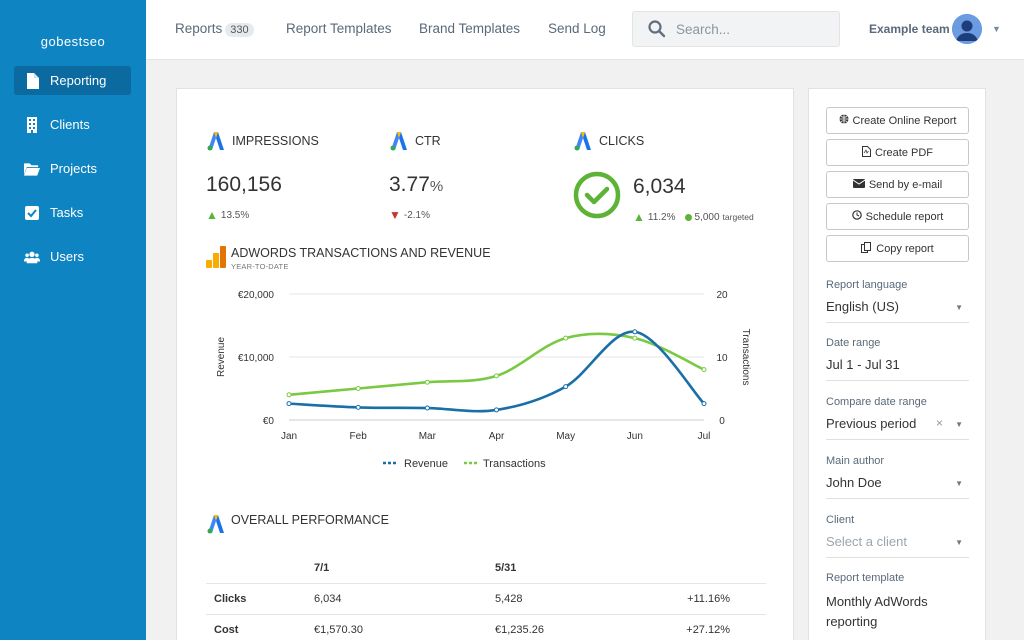 This screenshot has width=1024, height=640. What do you see at coordinates (67, 212) in the screenshot?
I see `sidebar-item-label: Tasks` at bounding box center [67, 212].